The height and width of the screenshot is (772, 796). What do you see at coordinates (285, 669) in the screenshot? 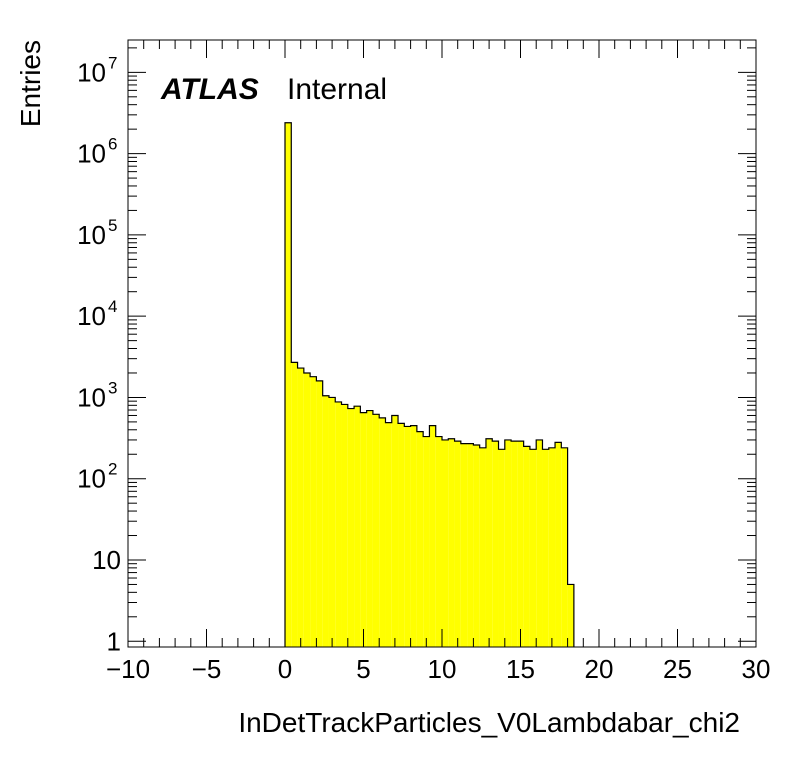
I see `x-tick-label: 0` at bounding box center [285, 669].